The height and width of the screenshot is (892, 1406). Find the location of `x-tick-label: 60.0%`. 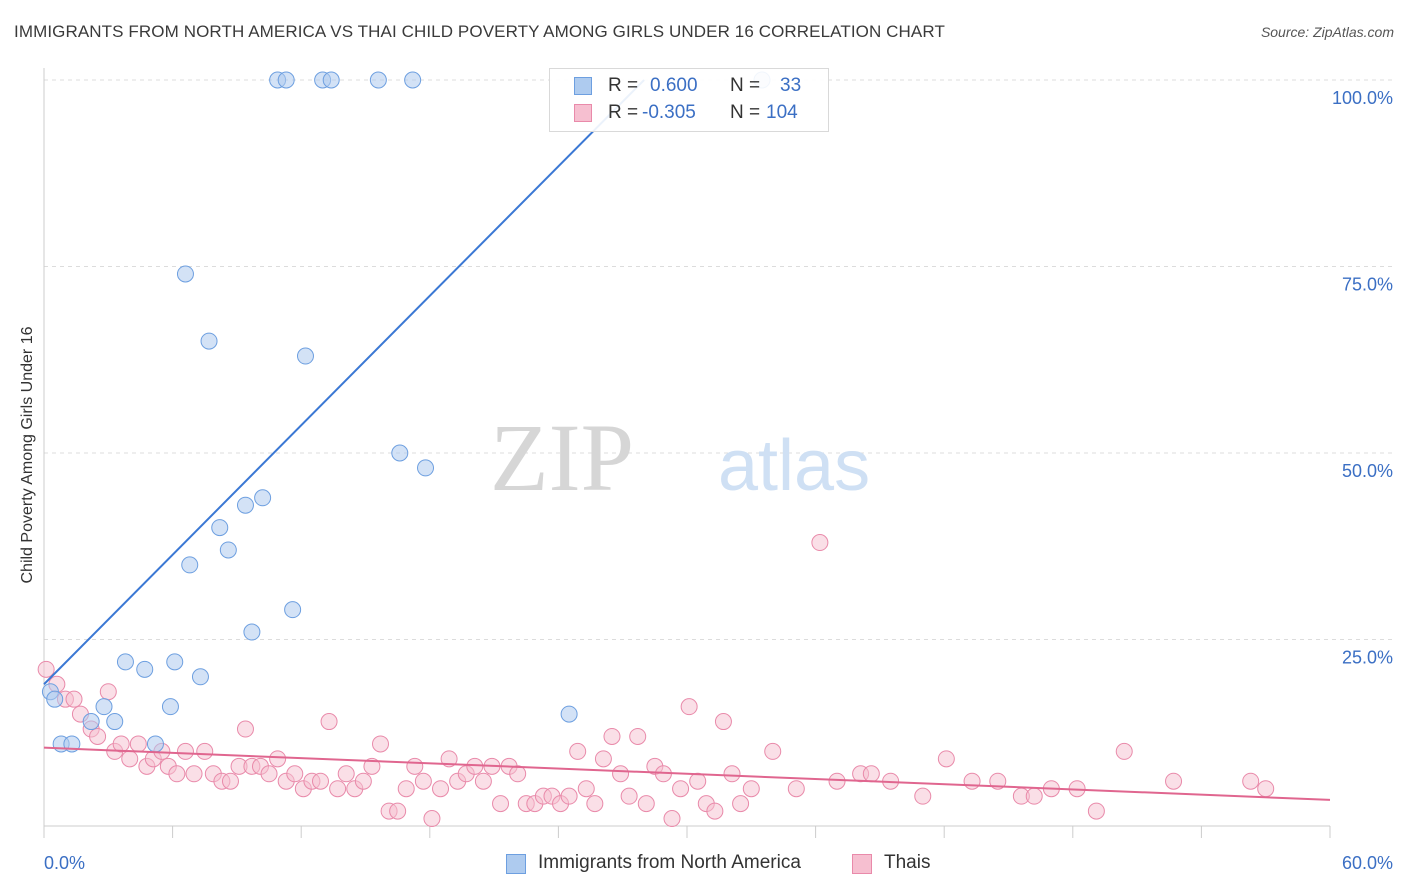

x-tick-label: 60.0% is located at coordinates (1367, 863).